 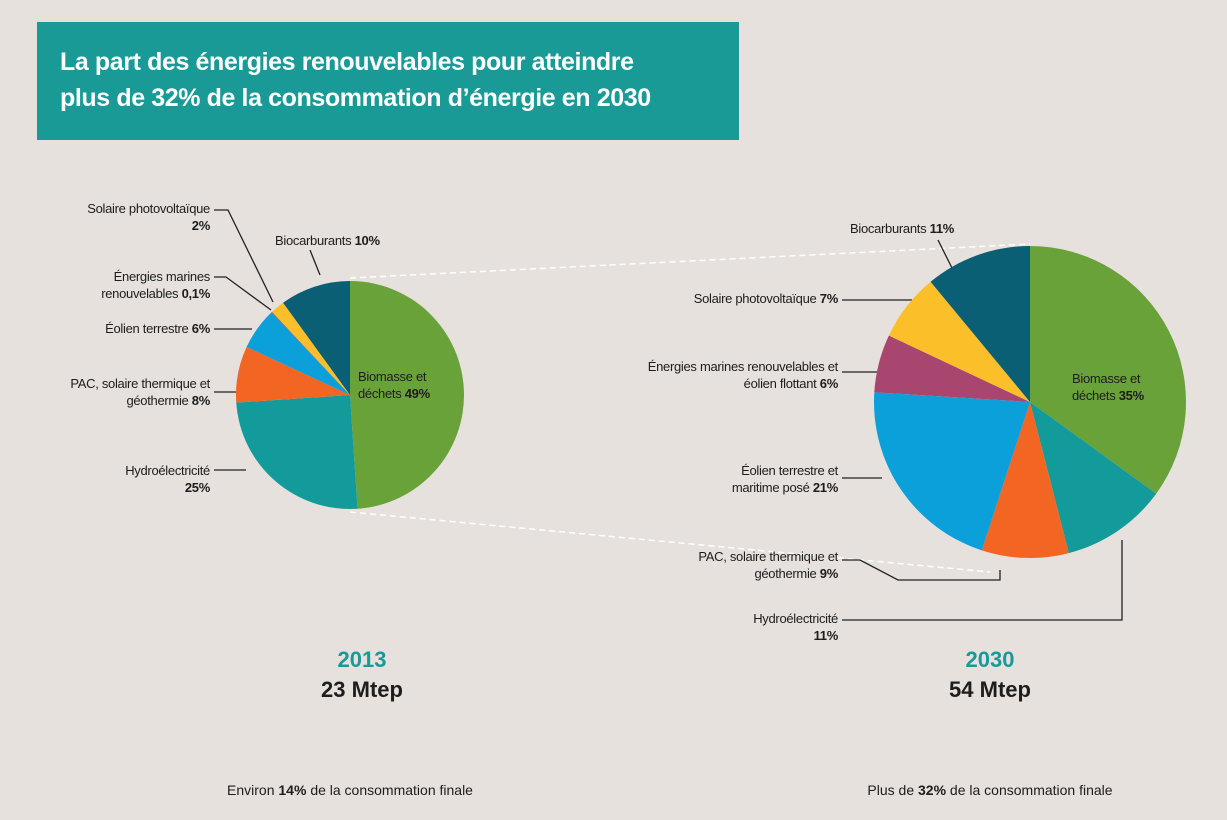 I want to click on slice-label: Biocarburants 10%, so click(x=375, y=240).